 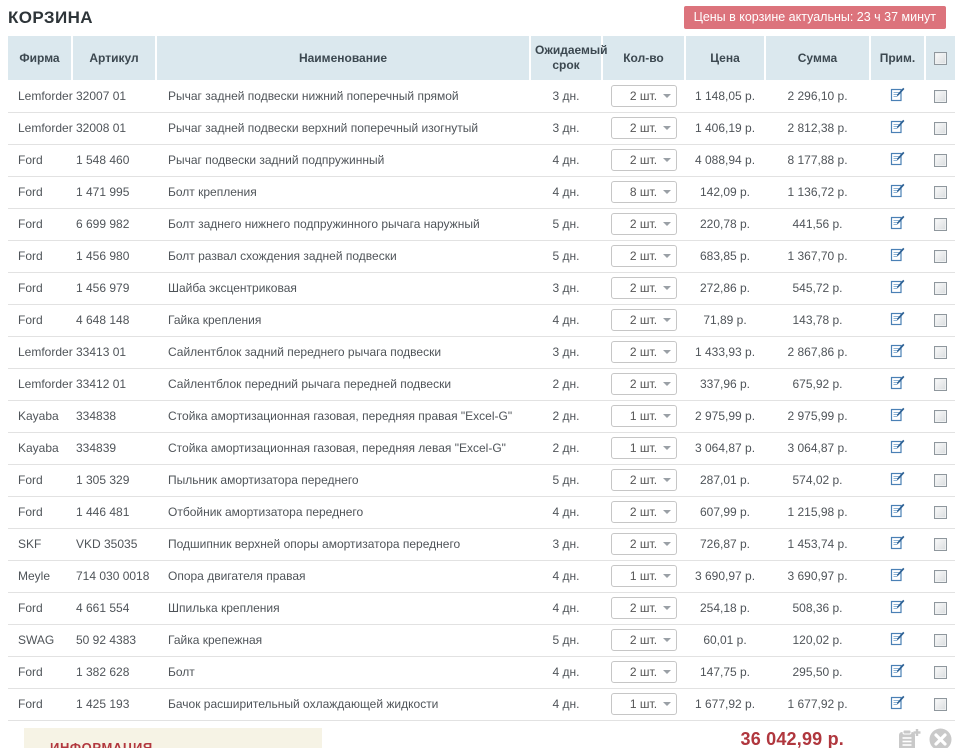 I want to click on article-cell: 1 456 980, so click(x=114, y=256).